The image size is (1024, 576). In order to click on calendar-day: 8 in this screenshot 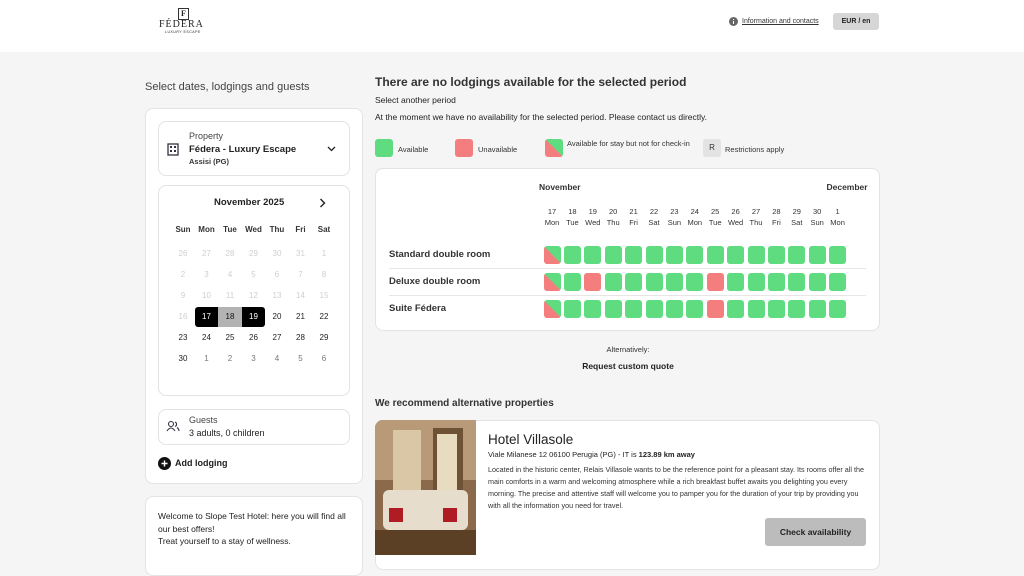, I will do `click(324, 274)`.